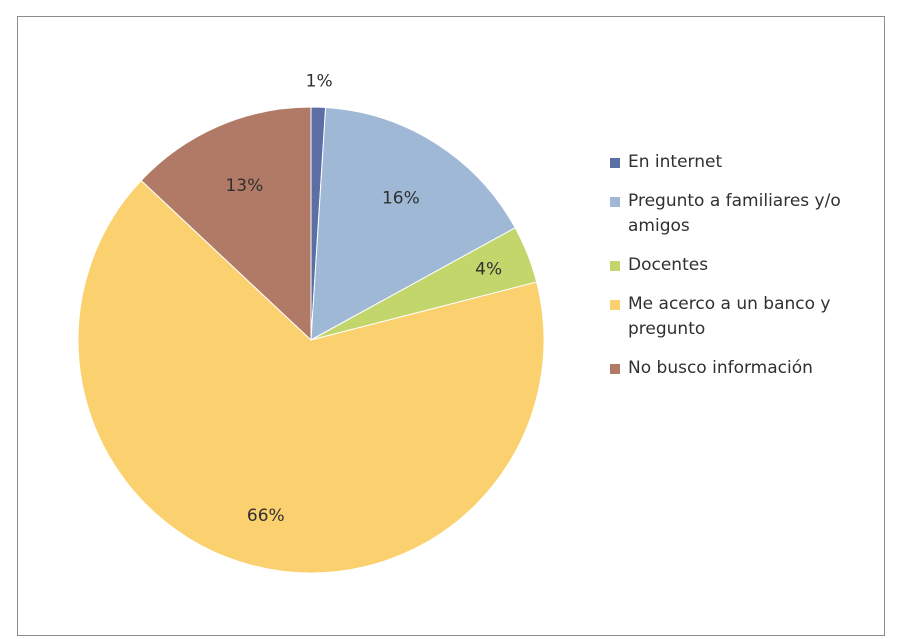 This screenshot has width=904, height=639. Describe the element at coordinates (720, 368) in the screenshot. I see `legend-label: No busco información` at that location.